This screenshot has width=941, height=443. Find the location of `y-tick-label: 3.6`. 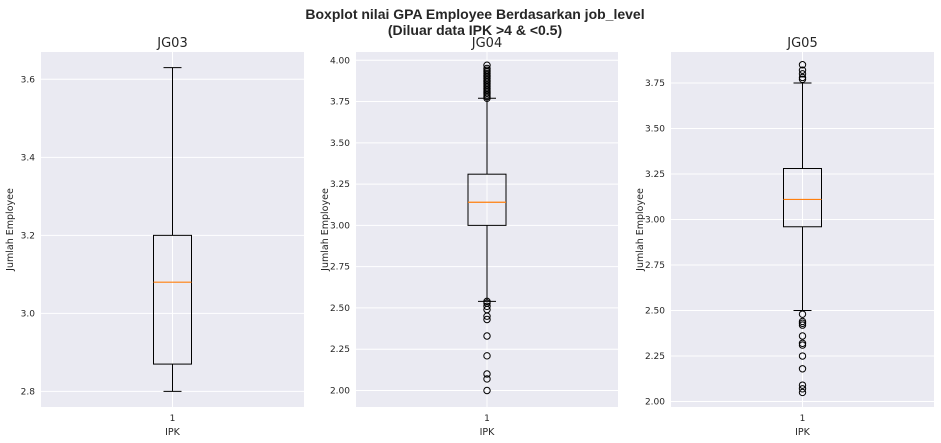

y-tick-label: 3.6 is located at coordinates (28, 80).